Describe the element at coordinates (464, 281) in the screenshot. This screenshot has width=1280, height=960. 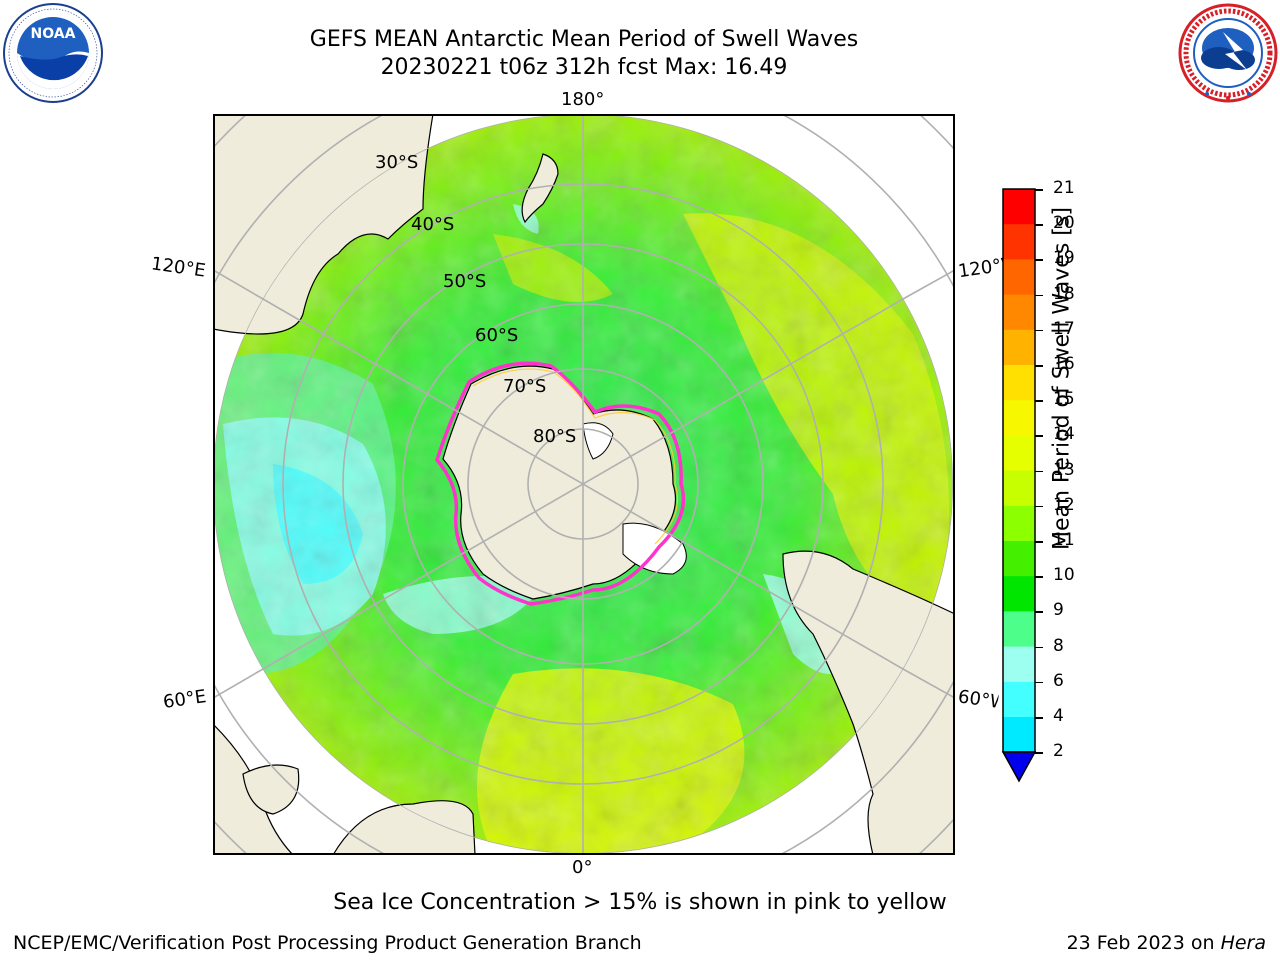
I see `lat-label-50s: 50°S` at that location.